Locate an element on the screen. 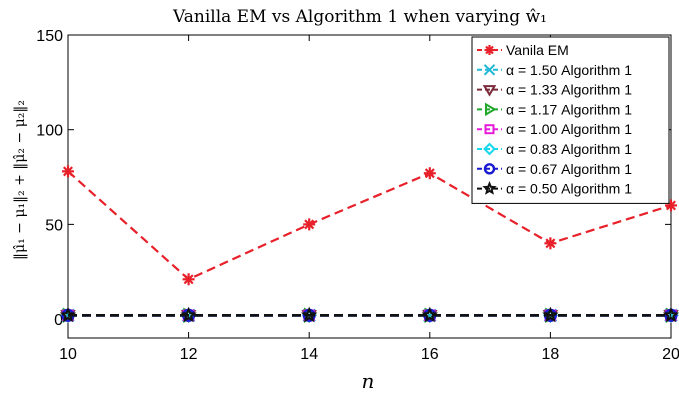  legend-entry: Vanila EM is located at coordinates (523, 50).